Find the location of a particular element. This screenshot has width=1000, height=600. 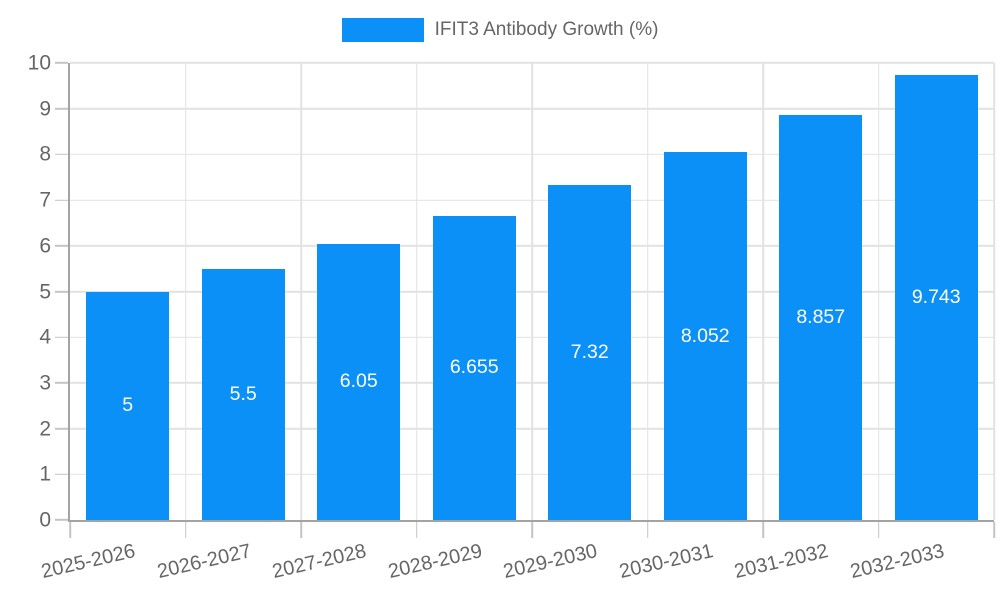

bar-value-label: 8.052 is located at coordinates (705, 335).